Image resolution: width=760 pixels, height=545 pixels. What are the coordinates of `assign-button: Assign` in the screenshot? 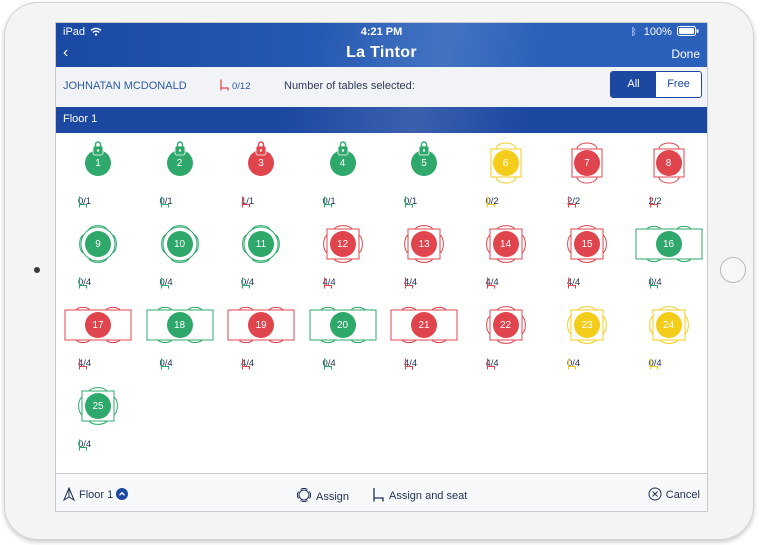 It's located at (322, 495).